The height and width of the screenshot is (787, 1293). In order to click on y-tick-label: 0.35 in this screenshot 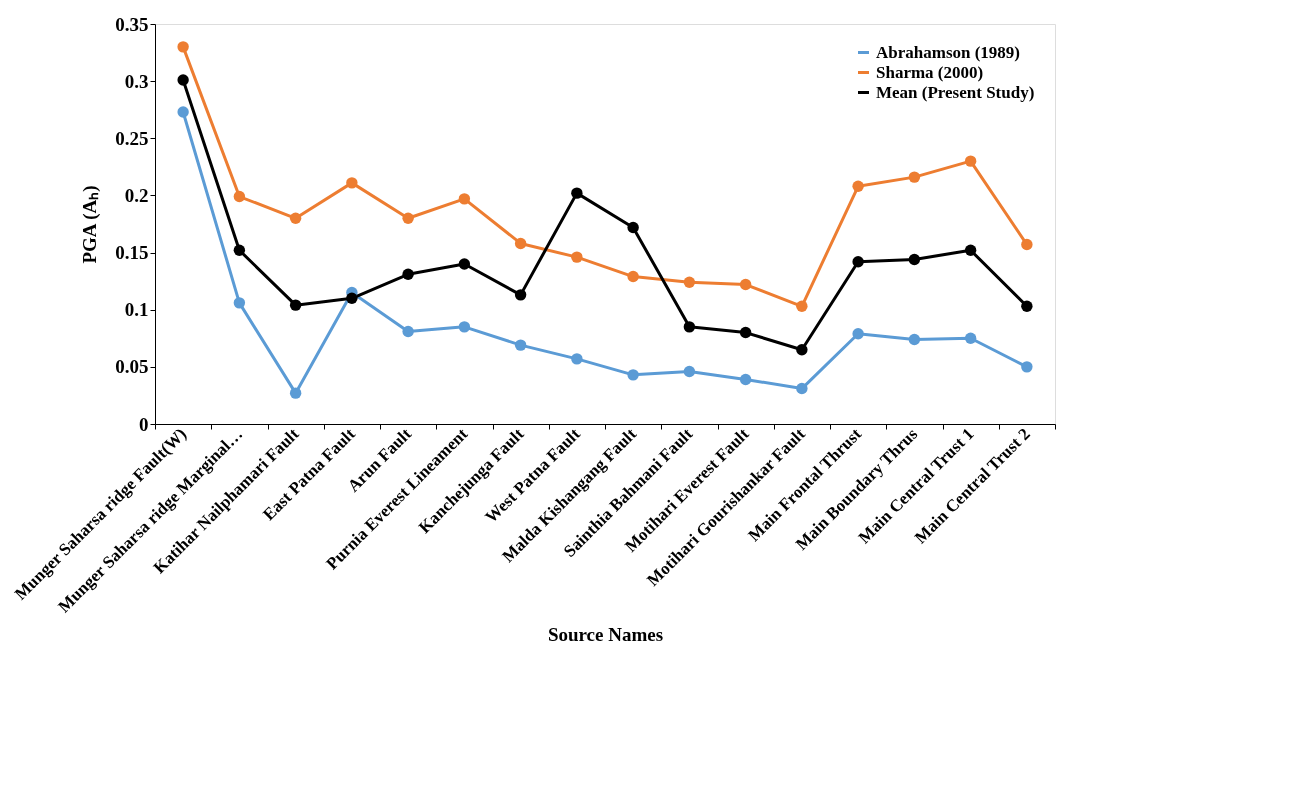, I will do `click(132, 24)`.